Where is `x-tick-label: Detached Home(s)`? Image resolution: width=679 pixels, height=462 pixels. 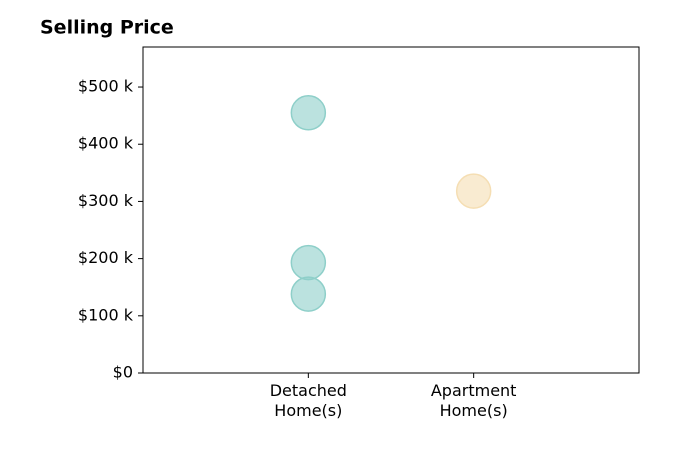 x-tick-label: Detached Home(s) is located at coordinates (308, 400).